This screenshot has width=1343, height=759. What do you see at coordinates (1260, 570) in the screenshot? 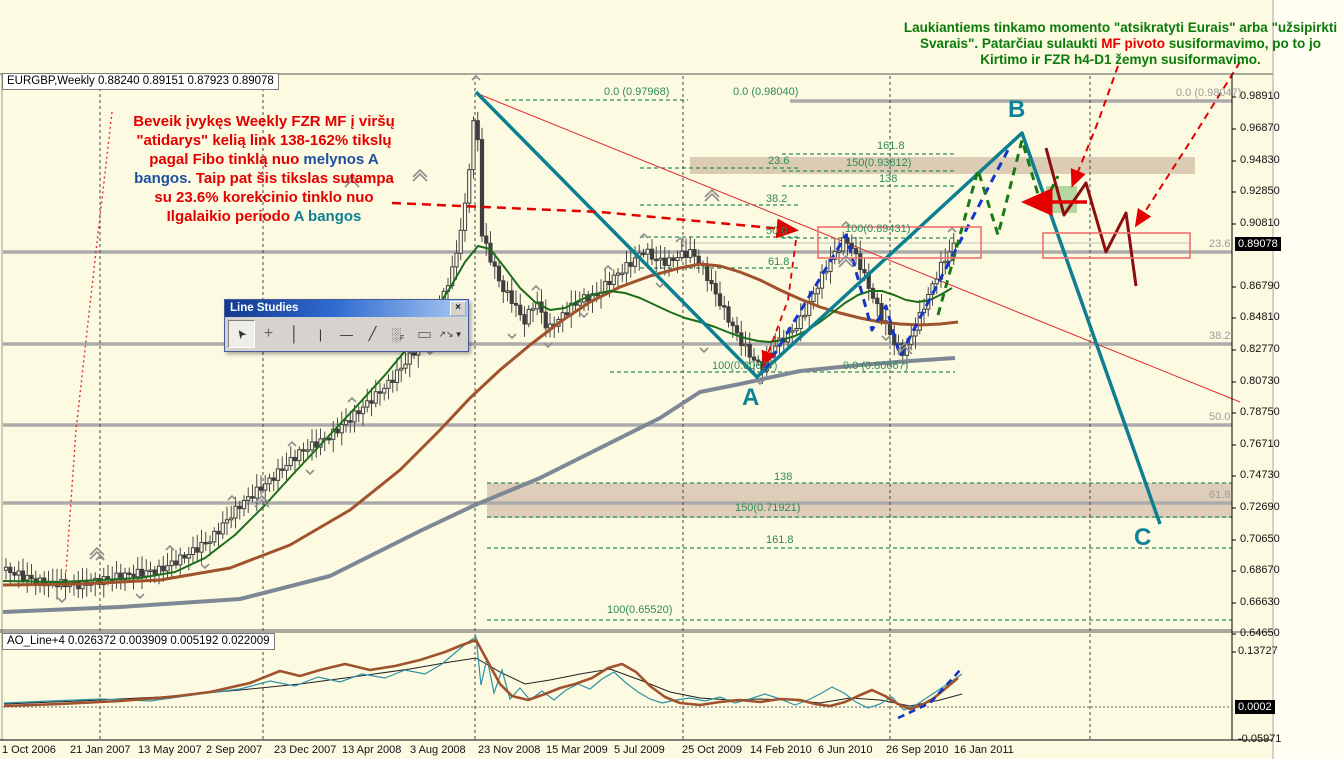
I see `price-axis-label: 0.68670` at bounding box center [1260, 570].